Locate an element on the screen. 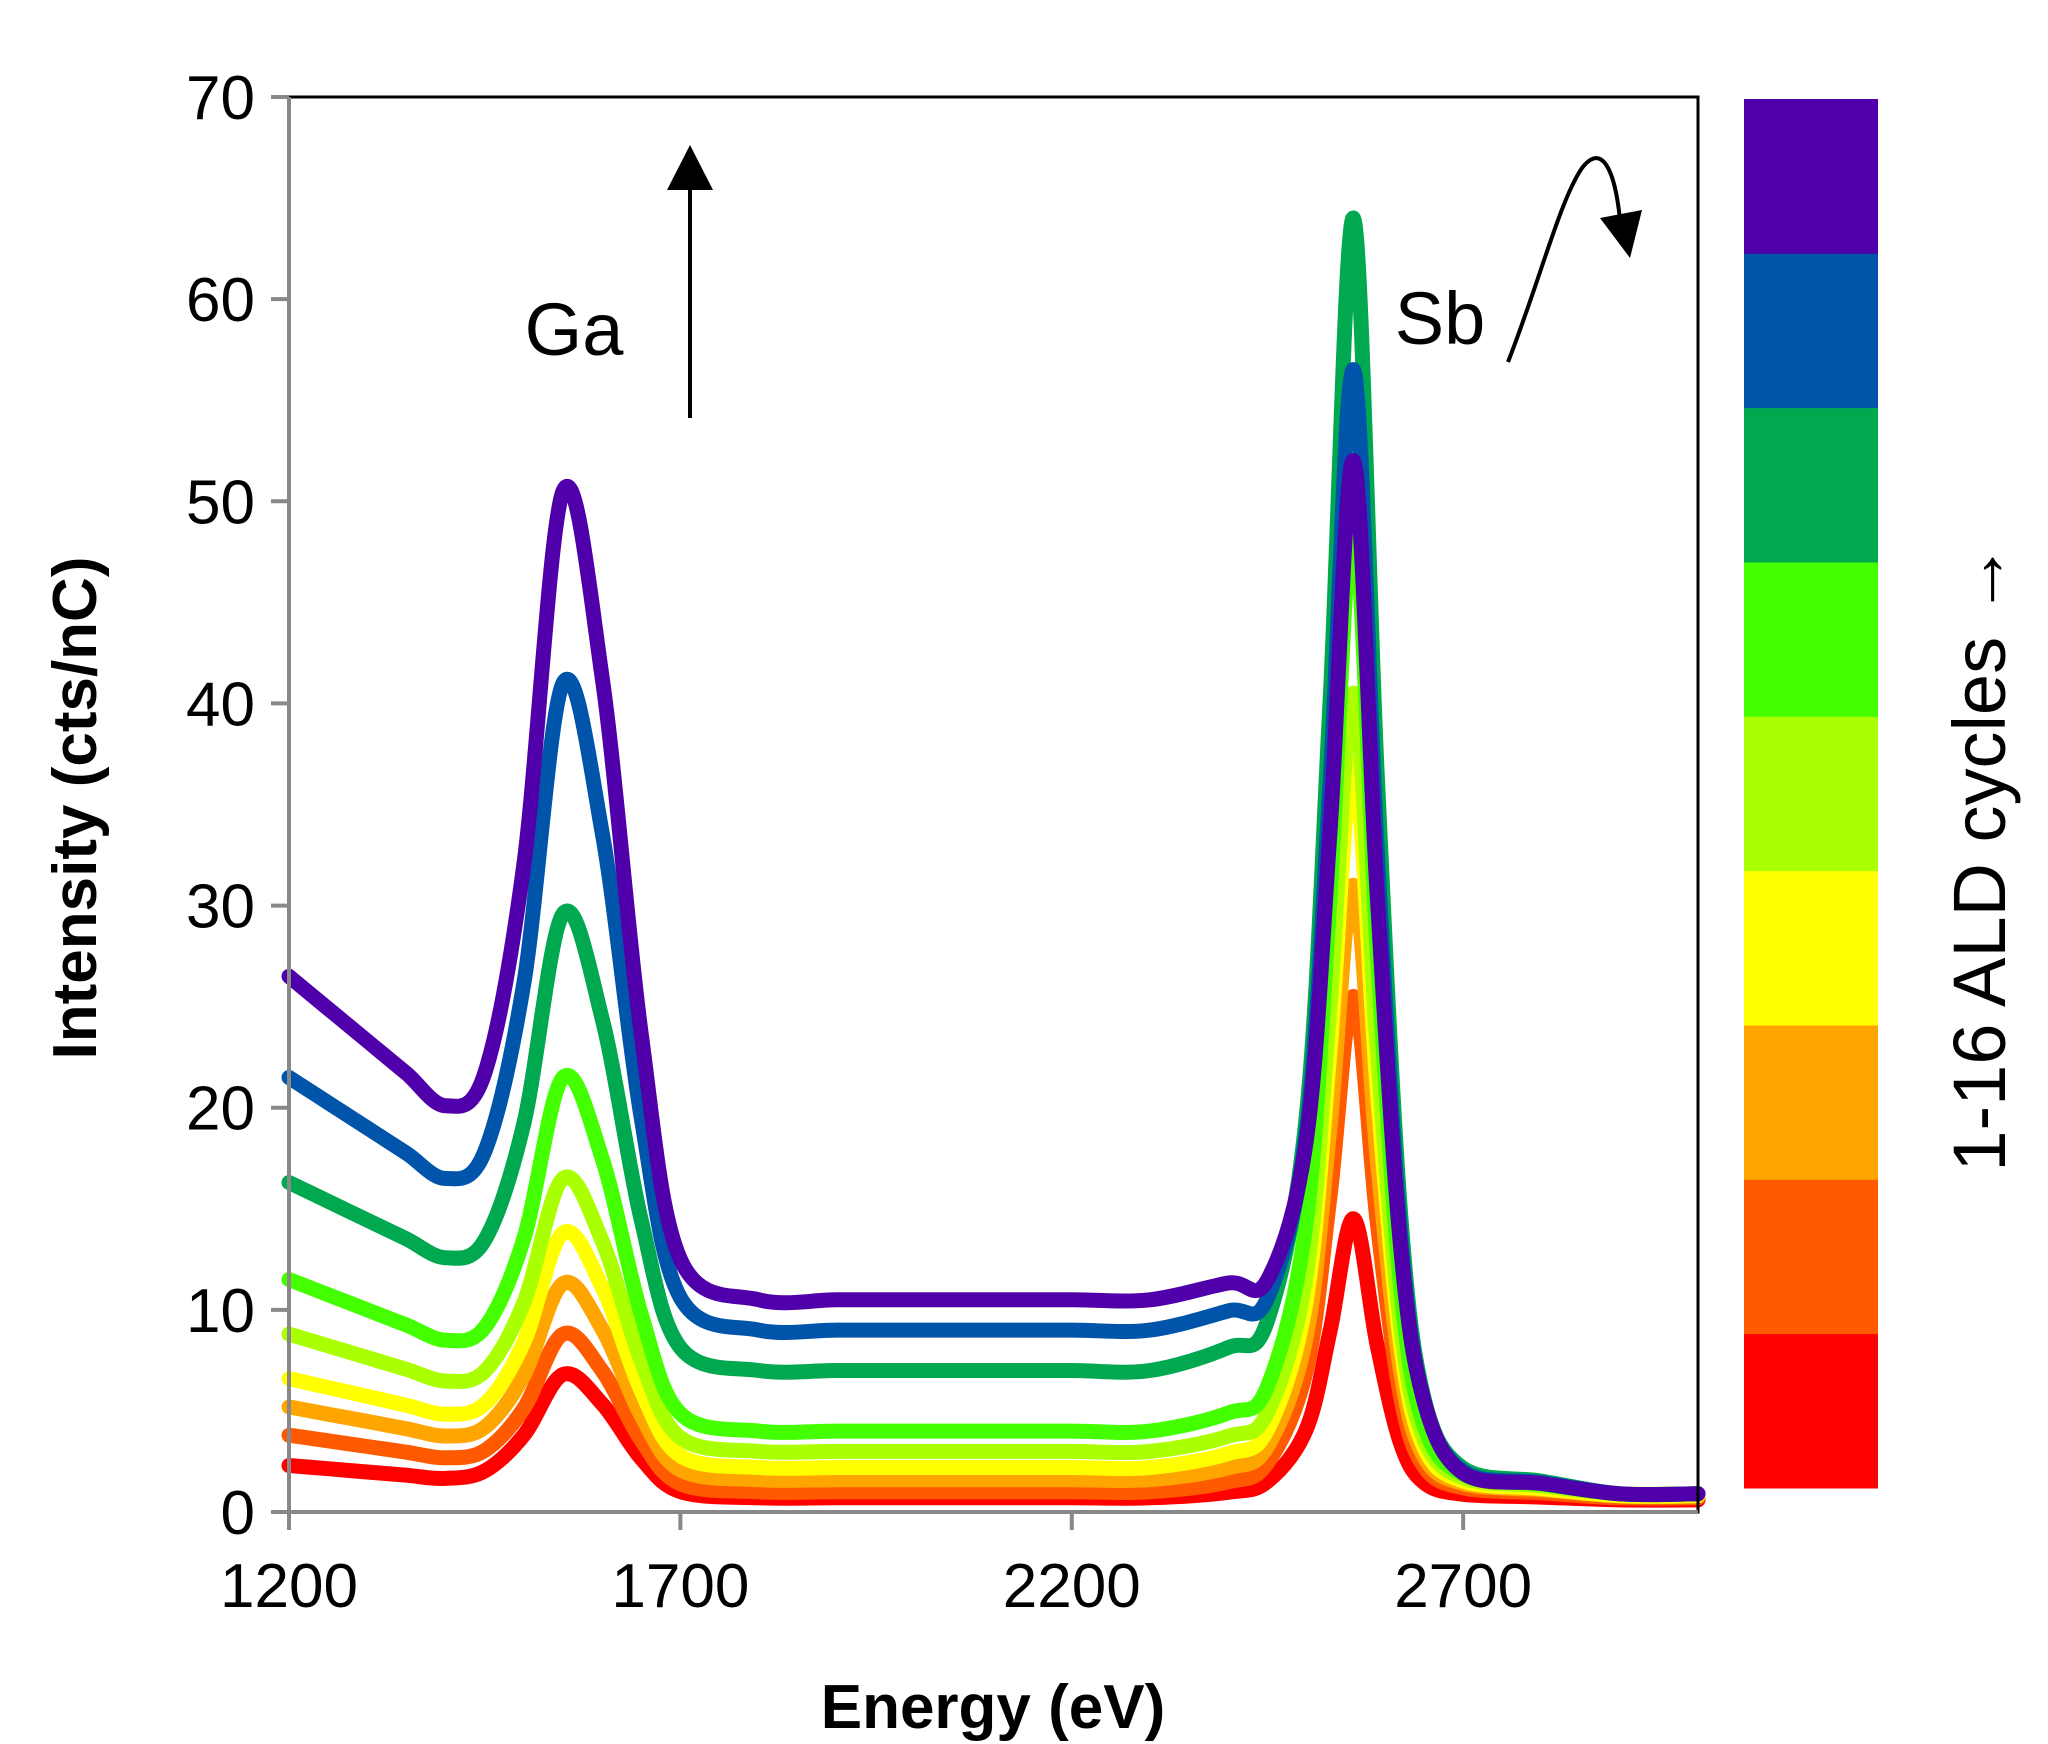  y-tick-label: 70 is located at coordinates (220, 98).